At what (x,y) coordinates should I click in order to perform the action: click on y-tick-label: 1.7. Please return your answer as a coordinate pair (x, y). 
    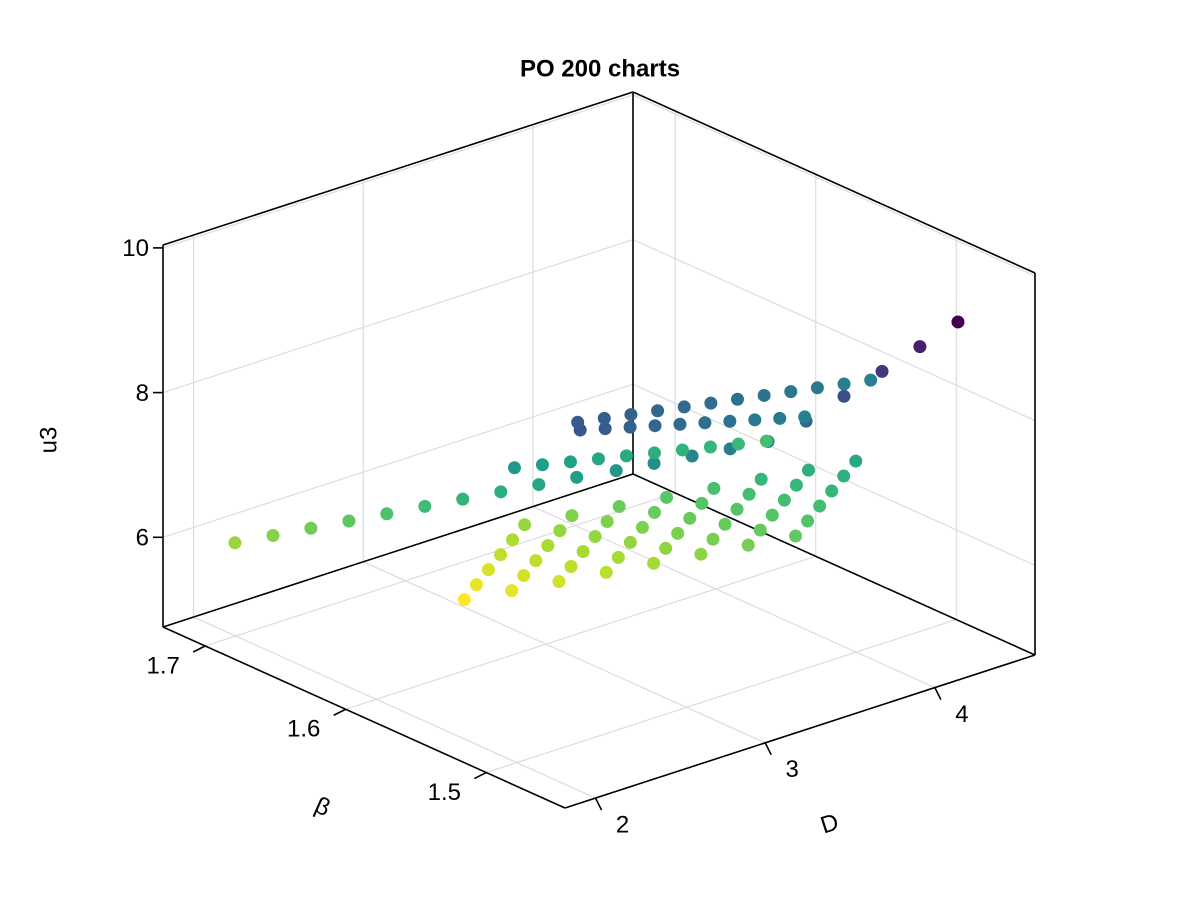
    Looking at the image, I should click on (162, 665).